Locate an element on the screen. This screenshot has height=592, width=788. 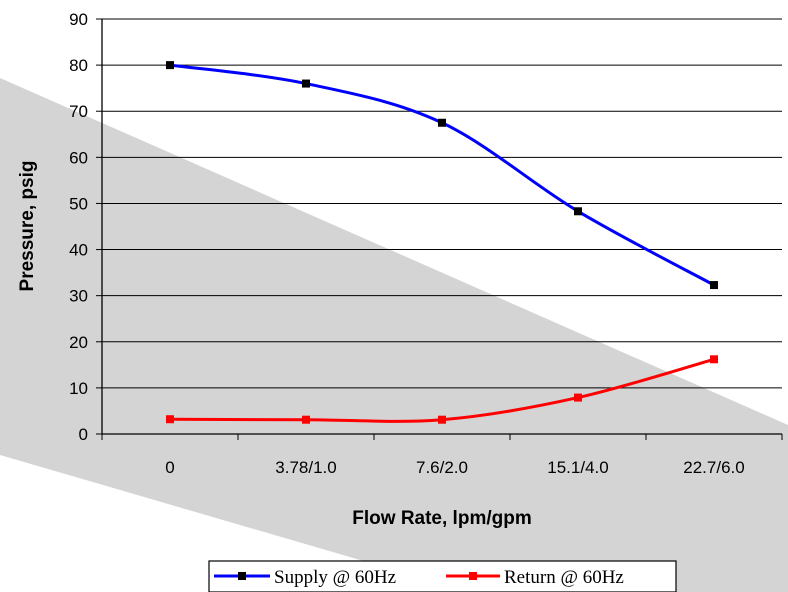
x-tick-label: 0 is located at coordinates (169, 467).